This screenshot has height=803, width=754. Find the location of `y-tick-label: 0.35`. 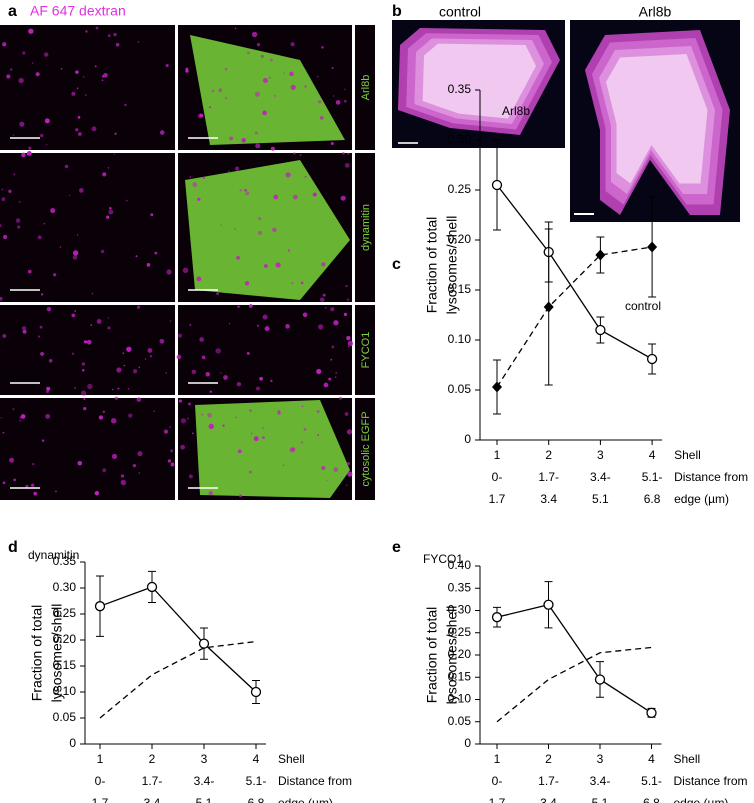

y-tick-label: 0.35 is located at coordinates (460, 89).